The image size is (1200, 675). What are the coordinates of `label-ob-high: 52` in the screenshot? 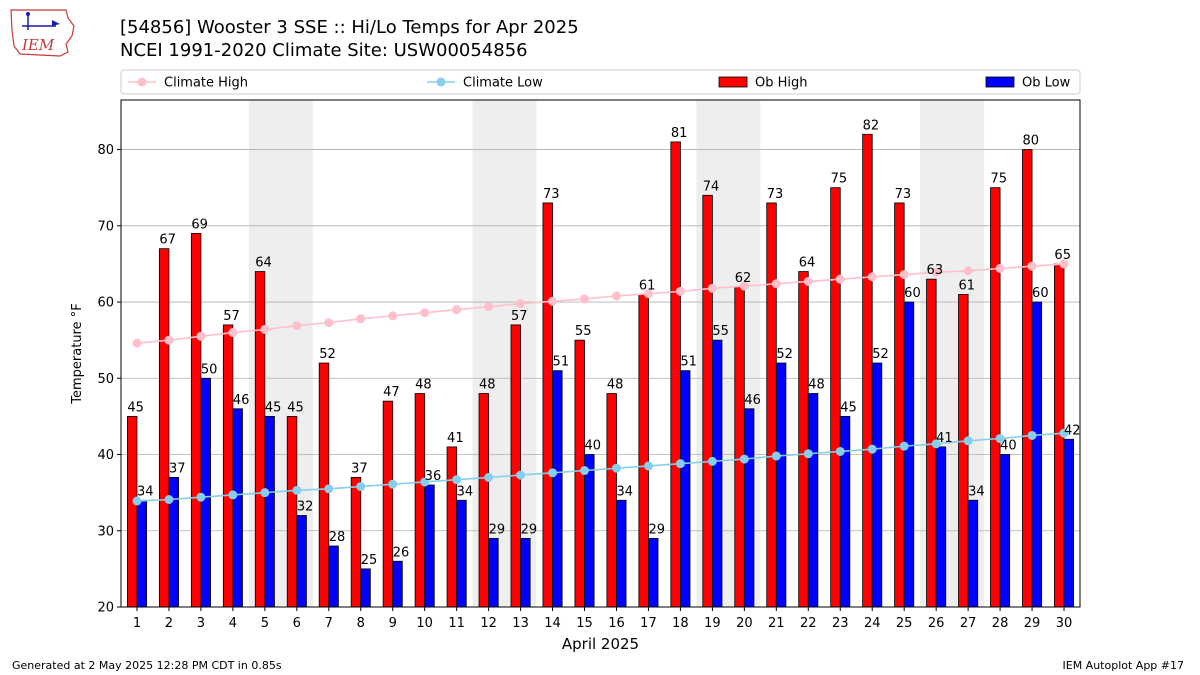 It's located at (327, 354).